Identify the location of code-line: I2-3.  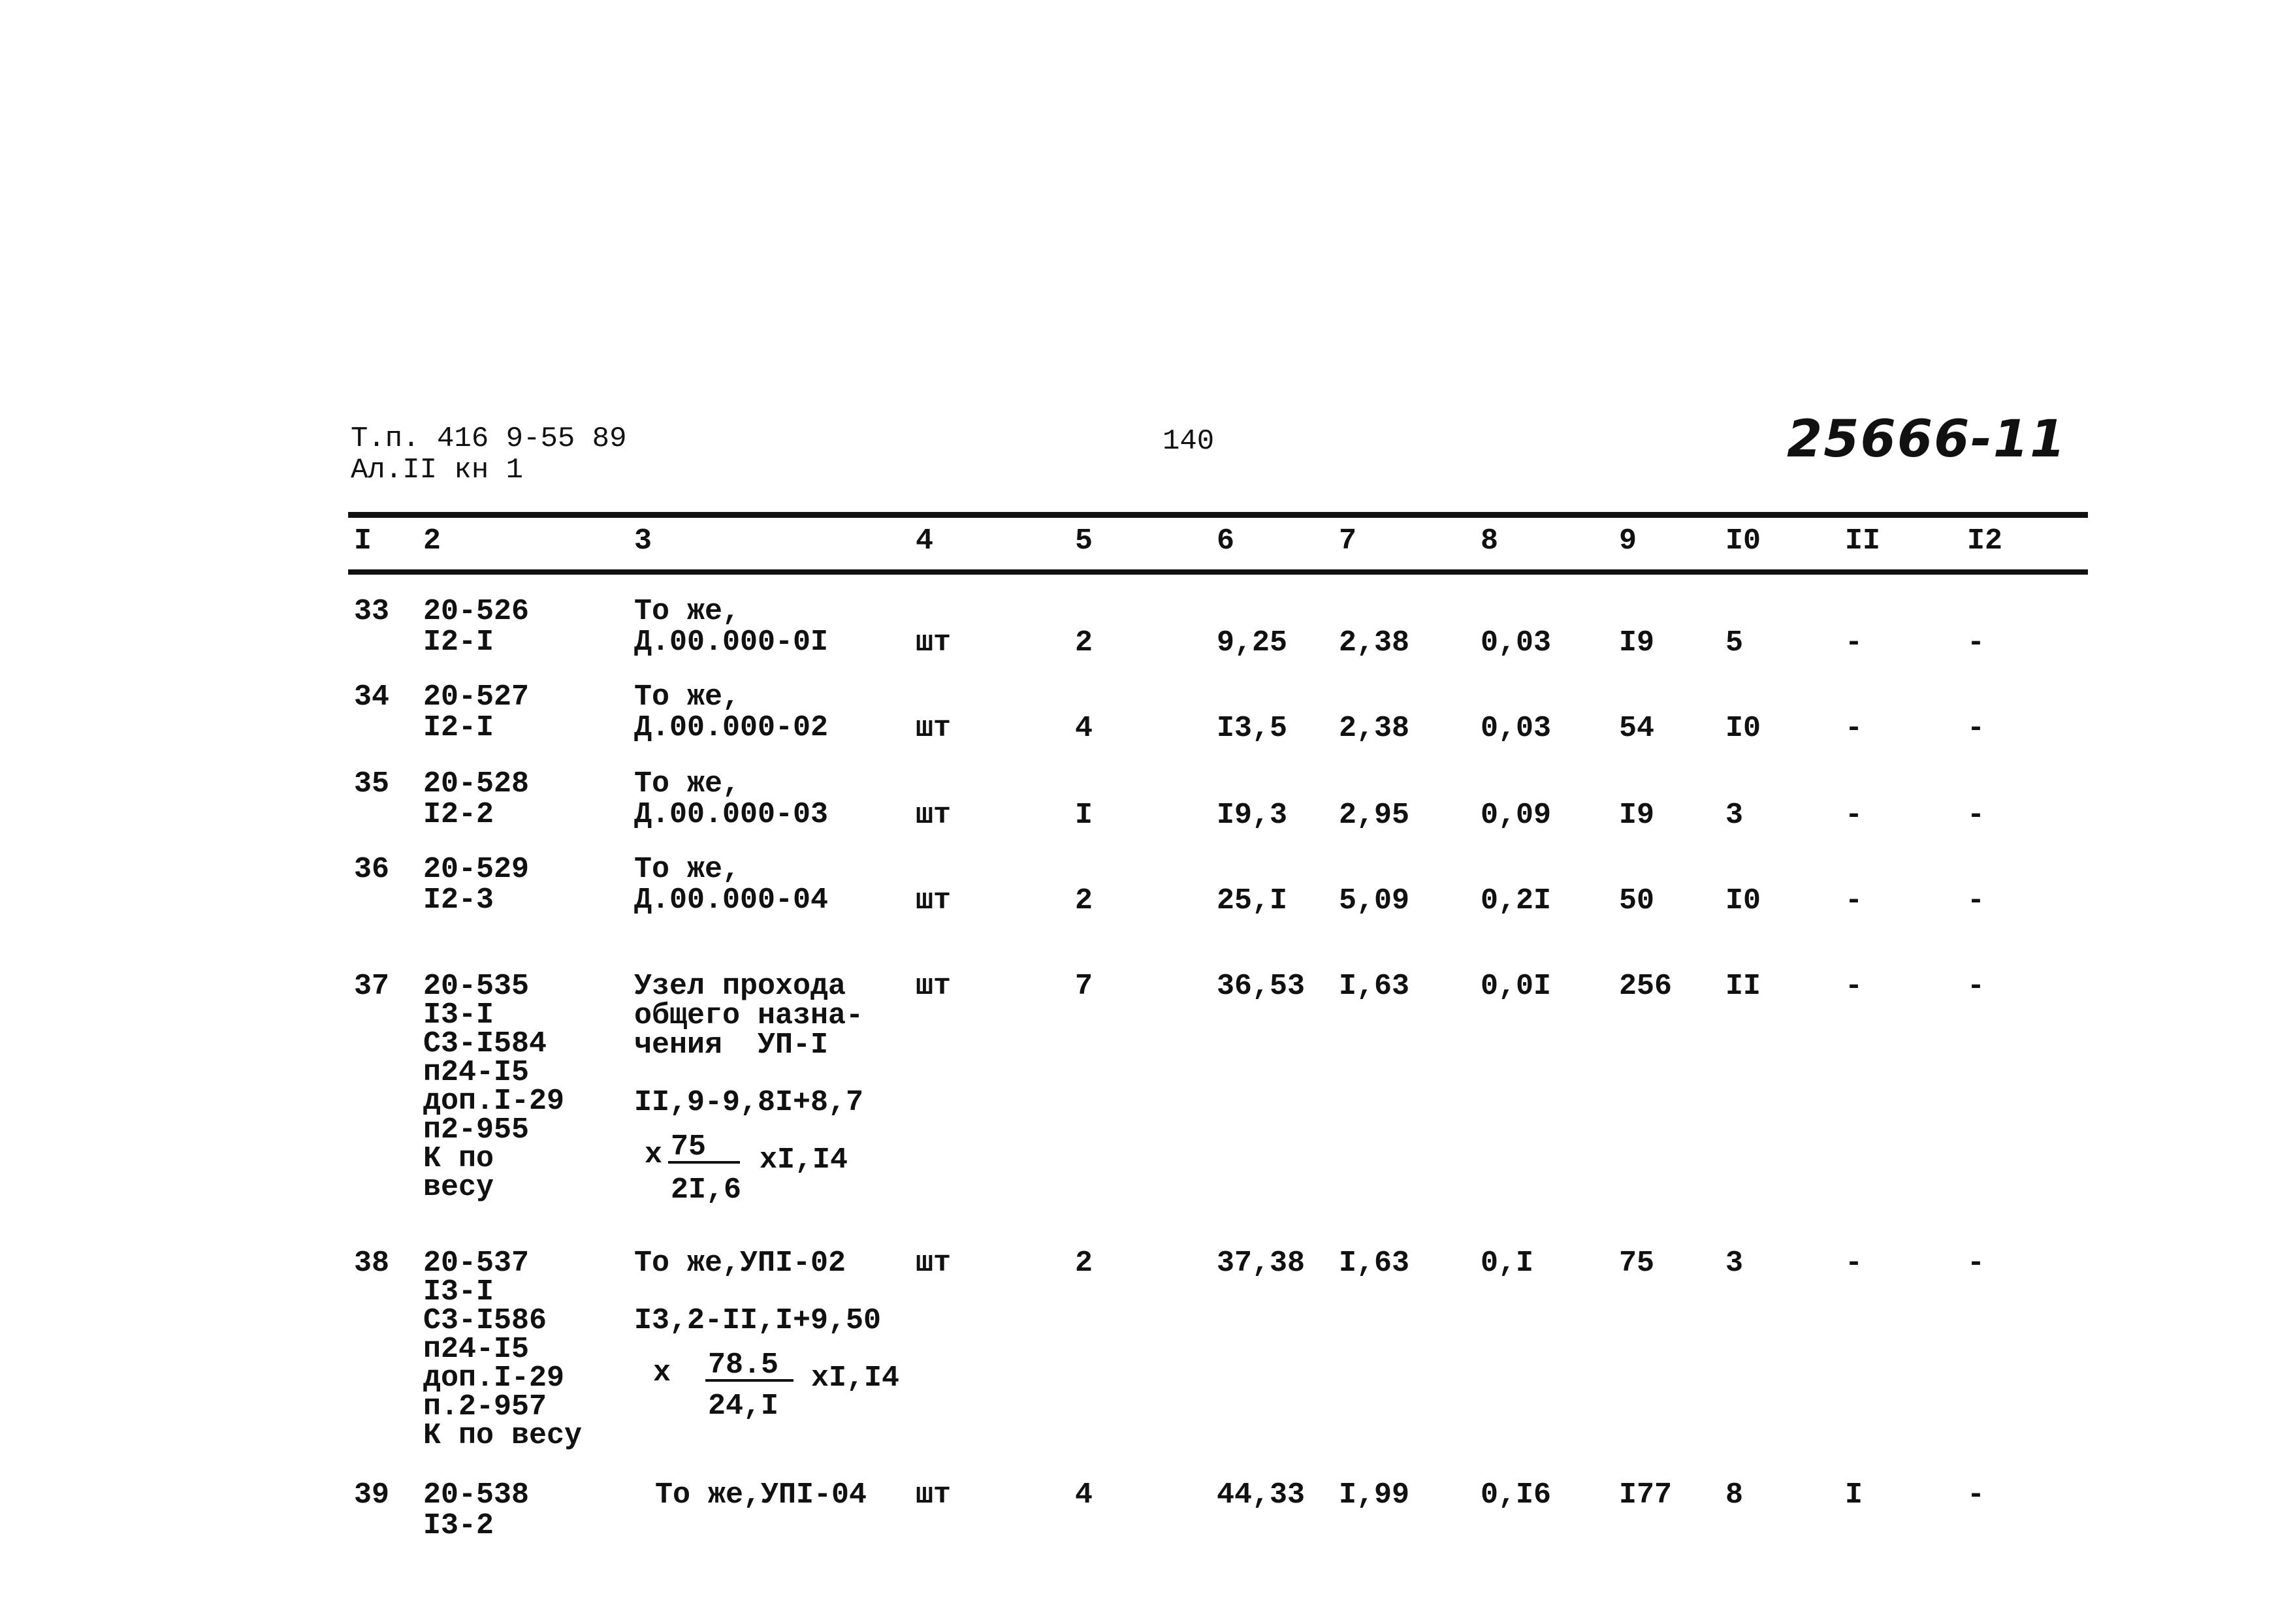
(458, 900).